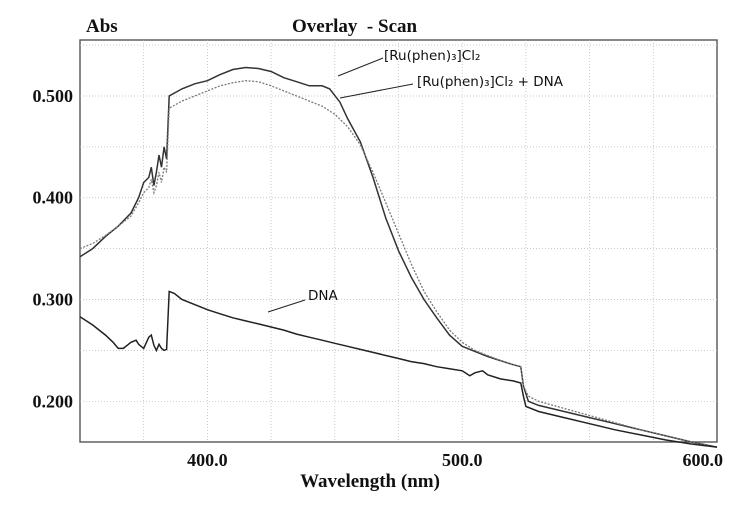  I want to click on x-tick-label: 600.0, so click(703, 460).